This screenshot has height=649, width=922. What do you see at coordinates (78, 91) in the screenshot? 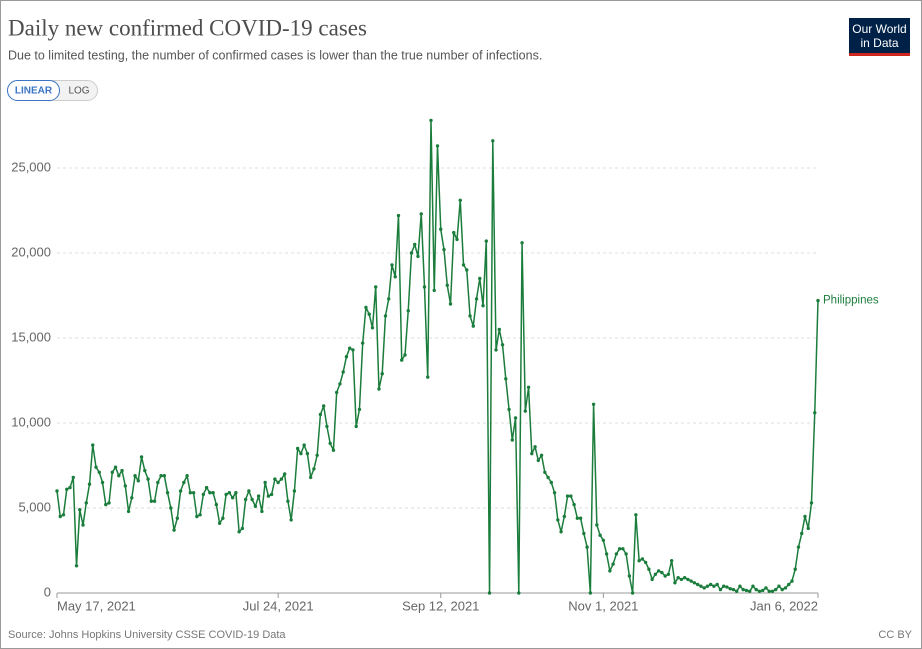
I see `log-label: LOG` at bounding box center [78, 91].